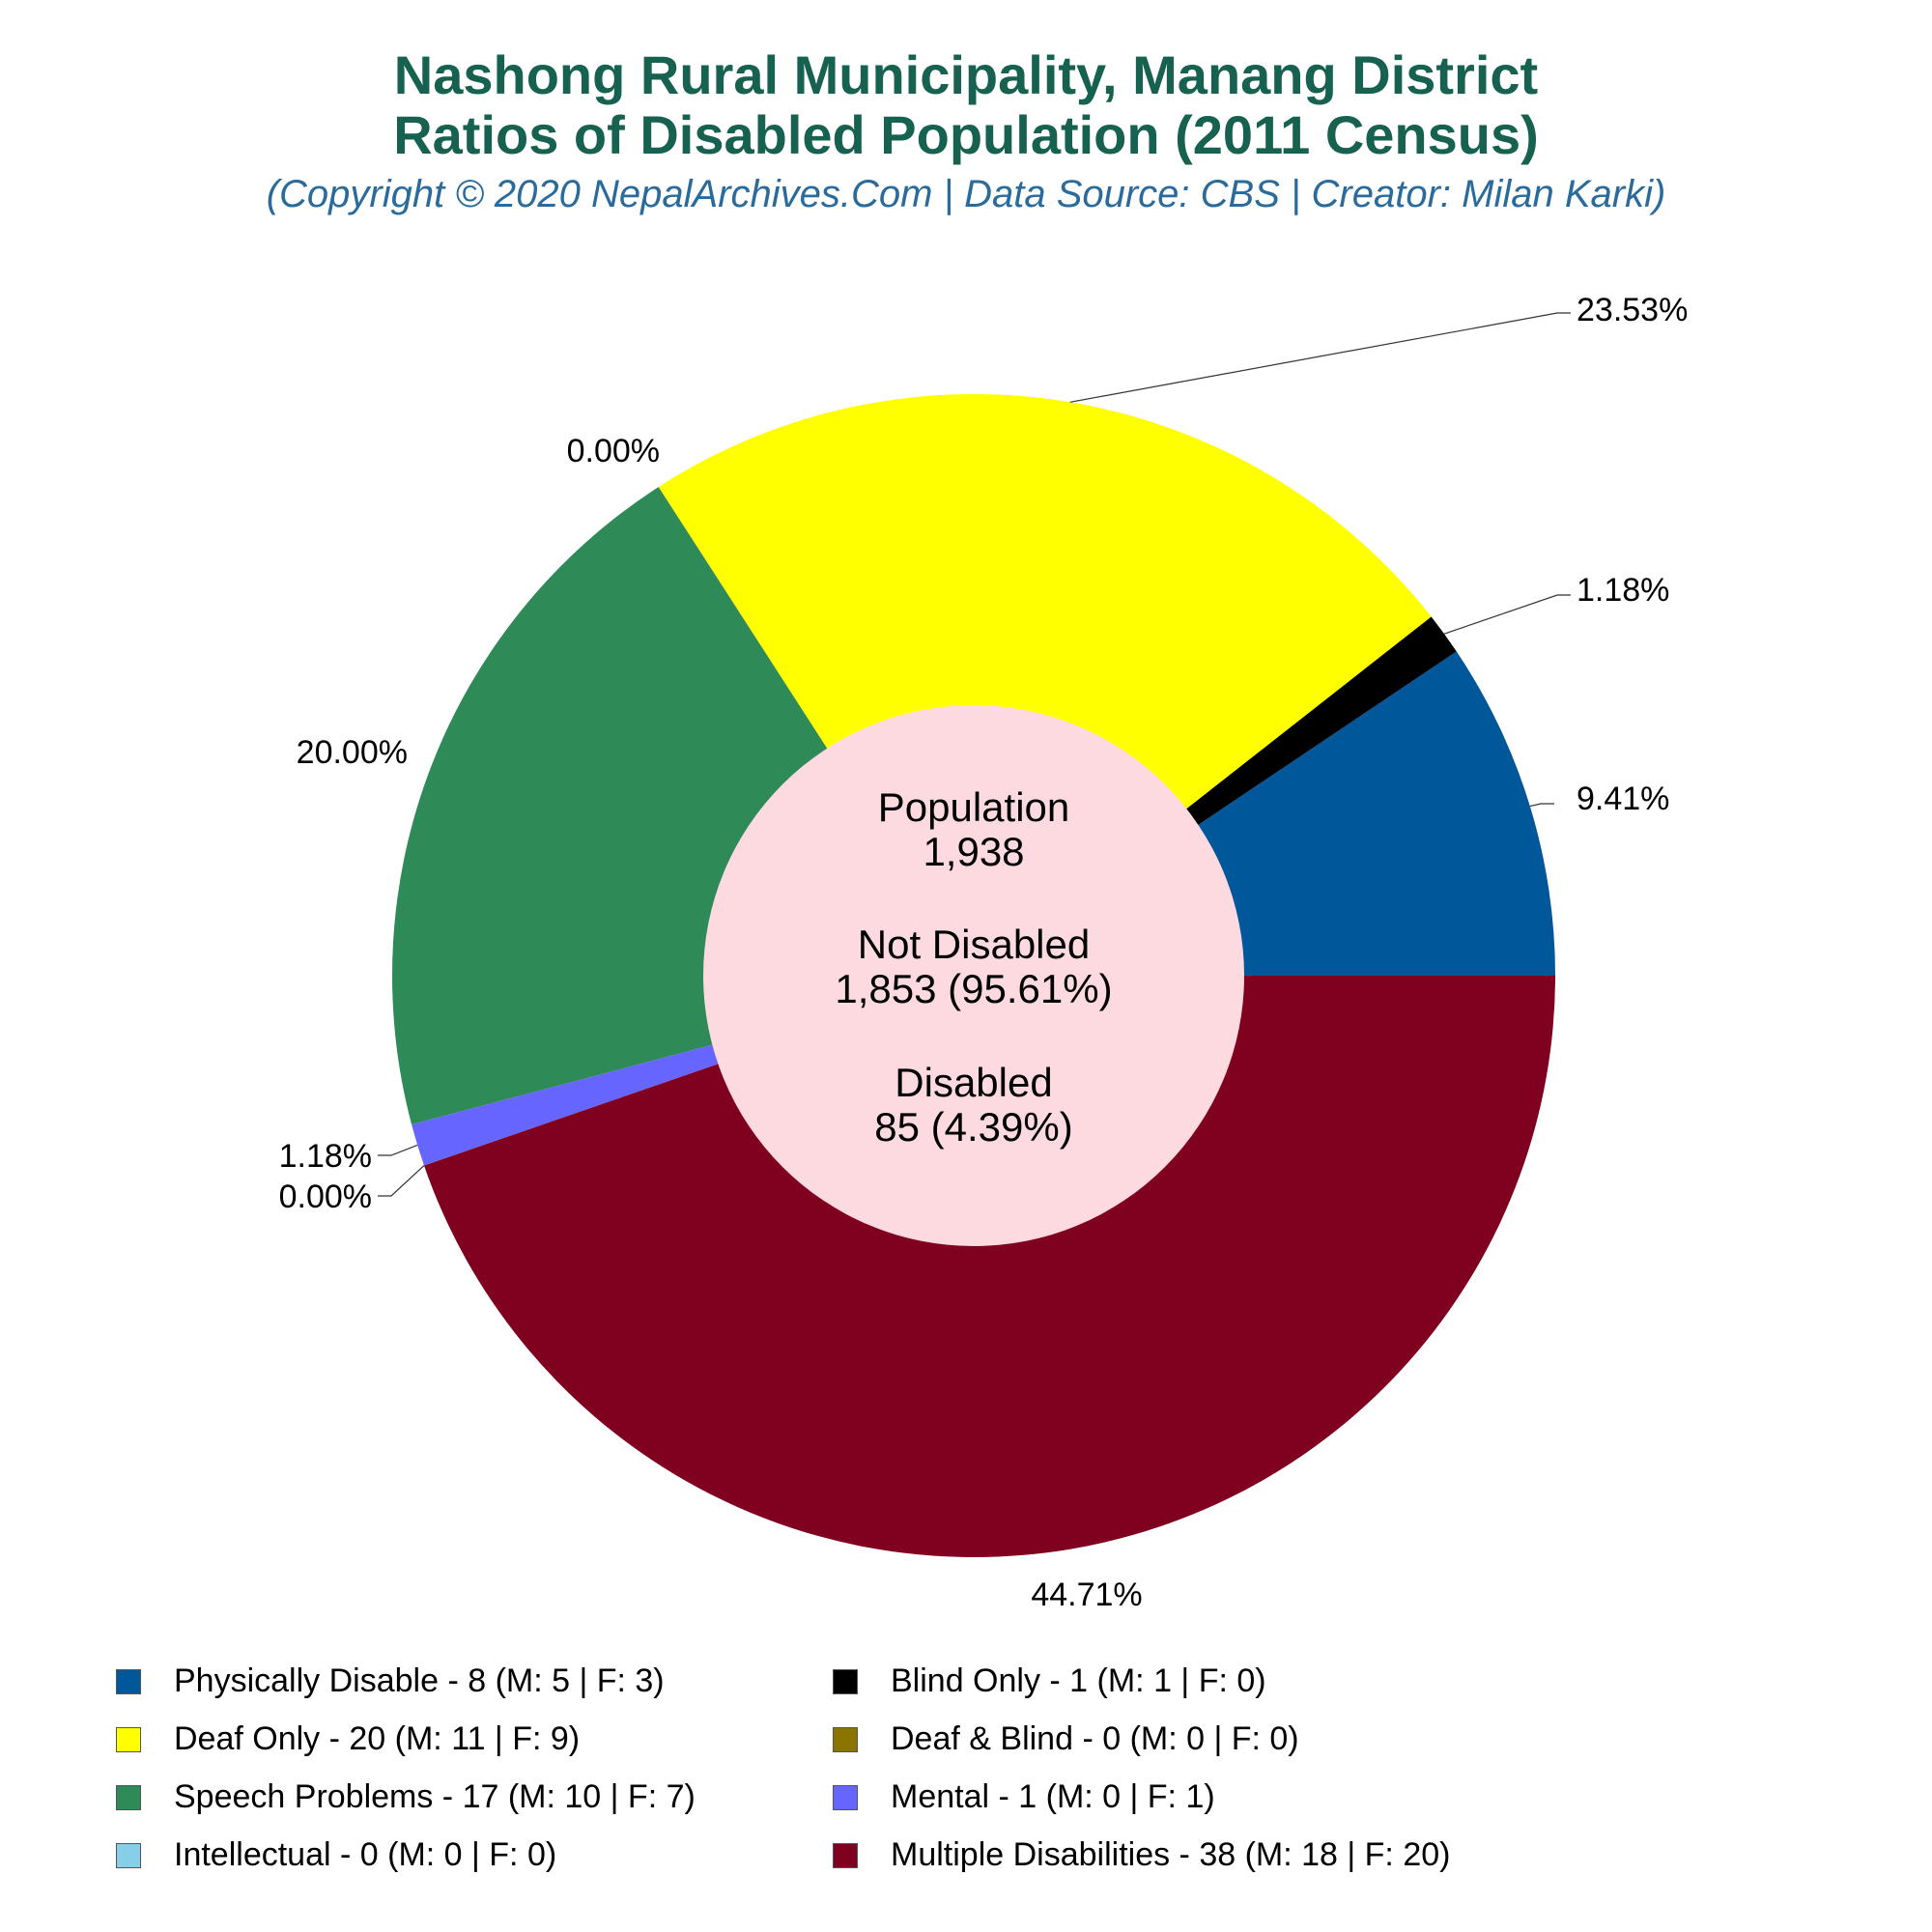 Image resolution: width=1932 pixels, height=1932 pixels. I want to click on leader-line-deaf-only, so click(1320, 357).